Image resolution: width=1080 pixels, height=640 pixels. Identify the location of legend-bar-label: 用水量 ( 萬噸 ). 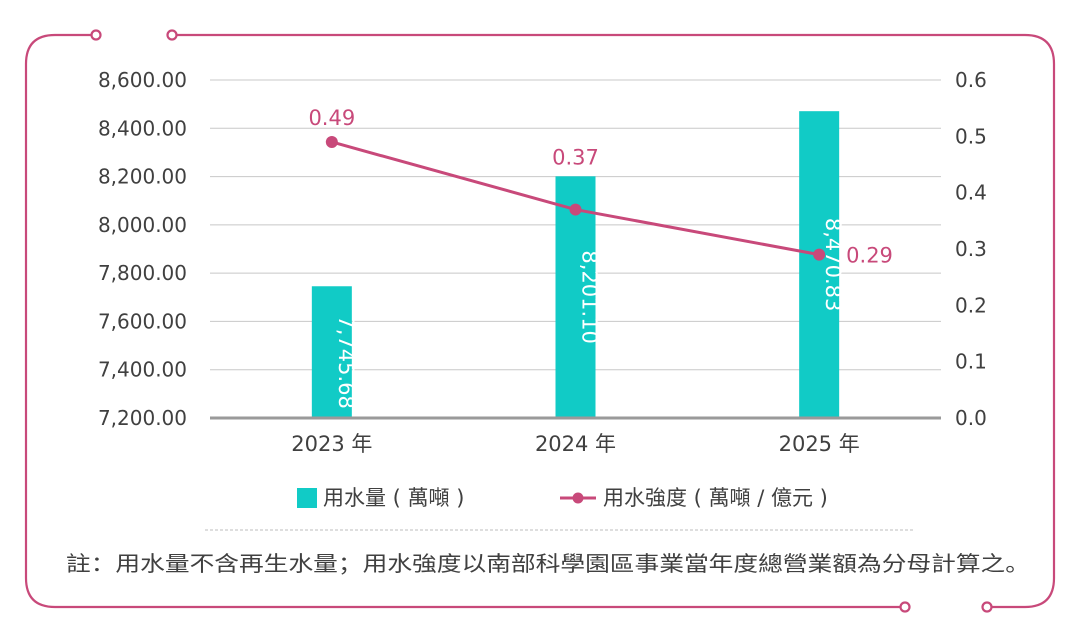
(393, 498).